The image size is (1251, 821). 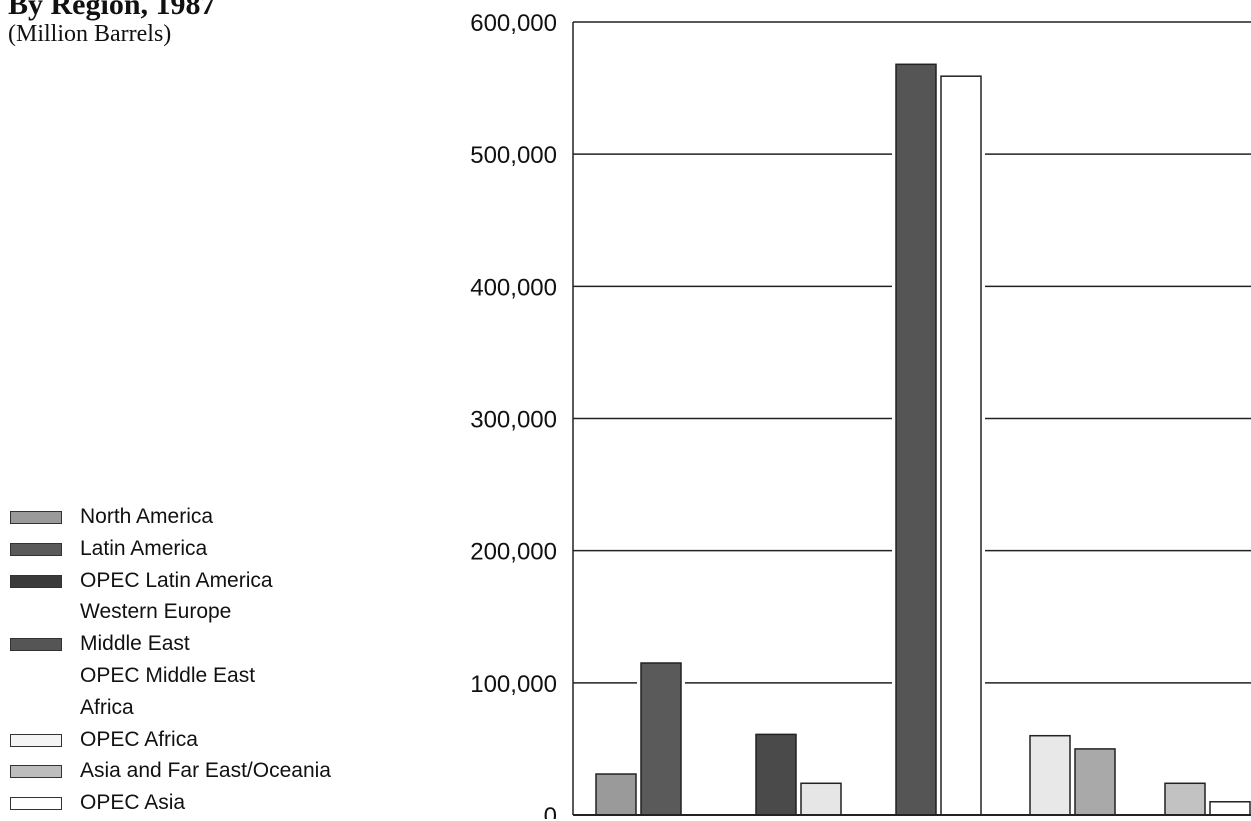 What do you see at coordinates (916, 439) in the screenshot?
I see `bar-middle-east` at bounding box center [916, 439].